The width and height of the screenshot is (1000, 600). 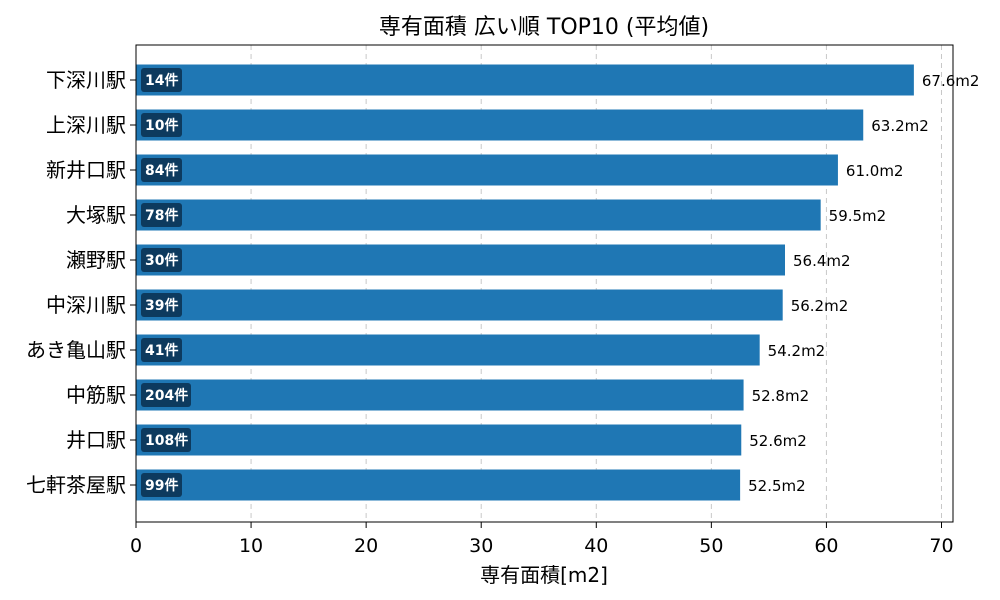 I want to click on x-axis-label: 専有面積[m2], so click(x=544, y=575).